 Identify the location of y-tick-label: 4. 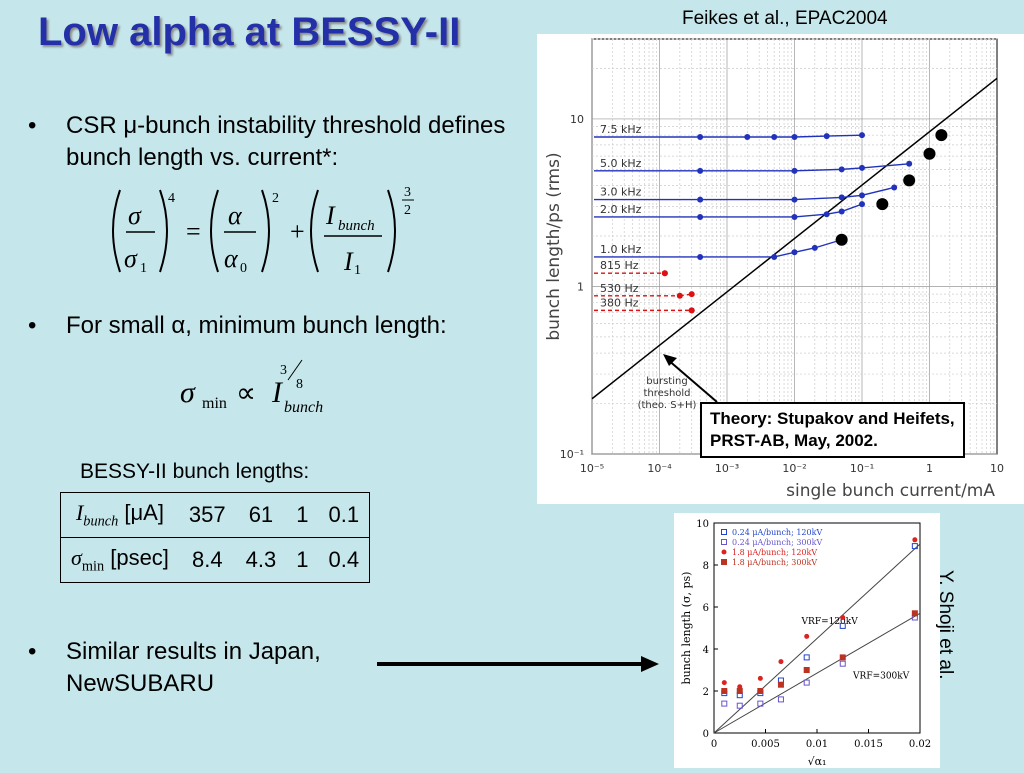
(706, 650).